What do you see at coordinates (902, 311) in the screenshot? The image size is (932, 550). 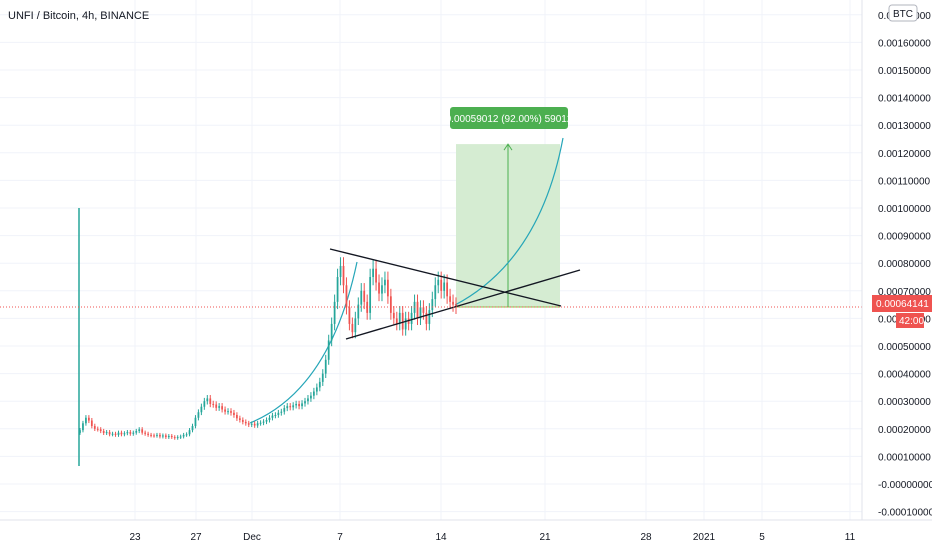 I see `last-price-badge: 0.00064141 42:00` at bounding box center [902, 311].